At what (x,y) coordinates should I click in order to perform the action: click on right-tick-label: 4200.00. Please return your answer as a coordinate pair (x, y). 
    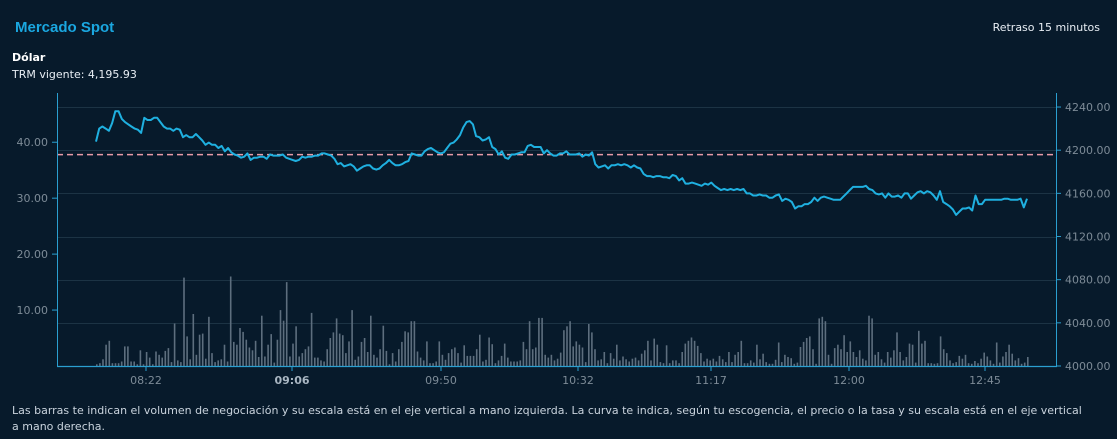
    Looking at the image, I should click on (1088, 150).